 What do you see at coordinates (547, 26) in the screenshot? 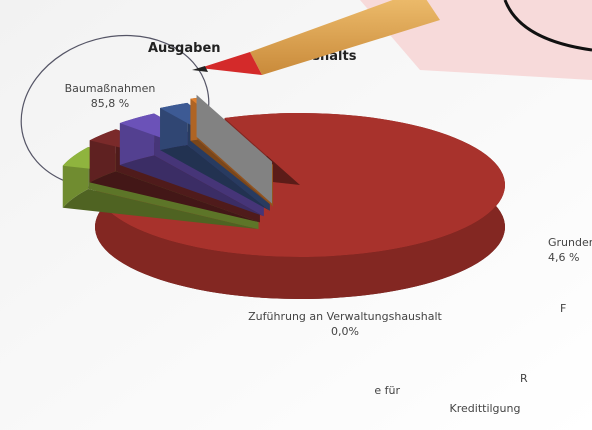
I see `black-curve` at bounding box center [547, 26].